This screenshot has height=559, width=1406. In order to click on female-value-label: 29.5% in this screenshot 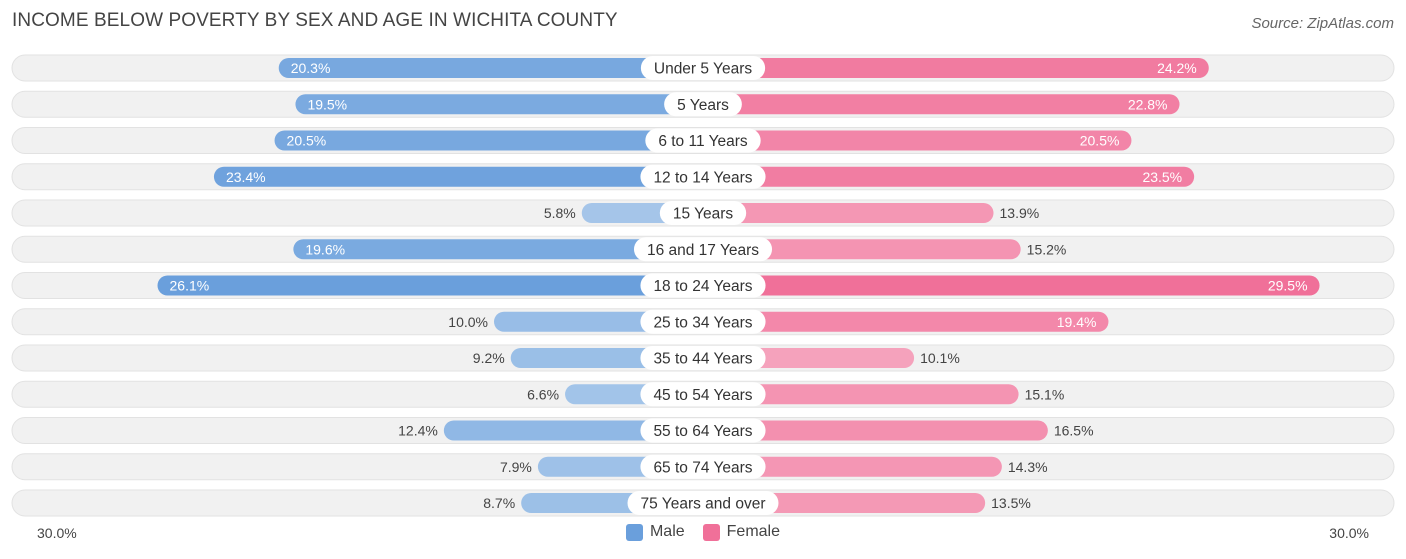, I will do `click(1288, 286)`.